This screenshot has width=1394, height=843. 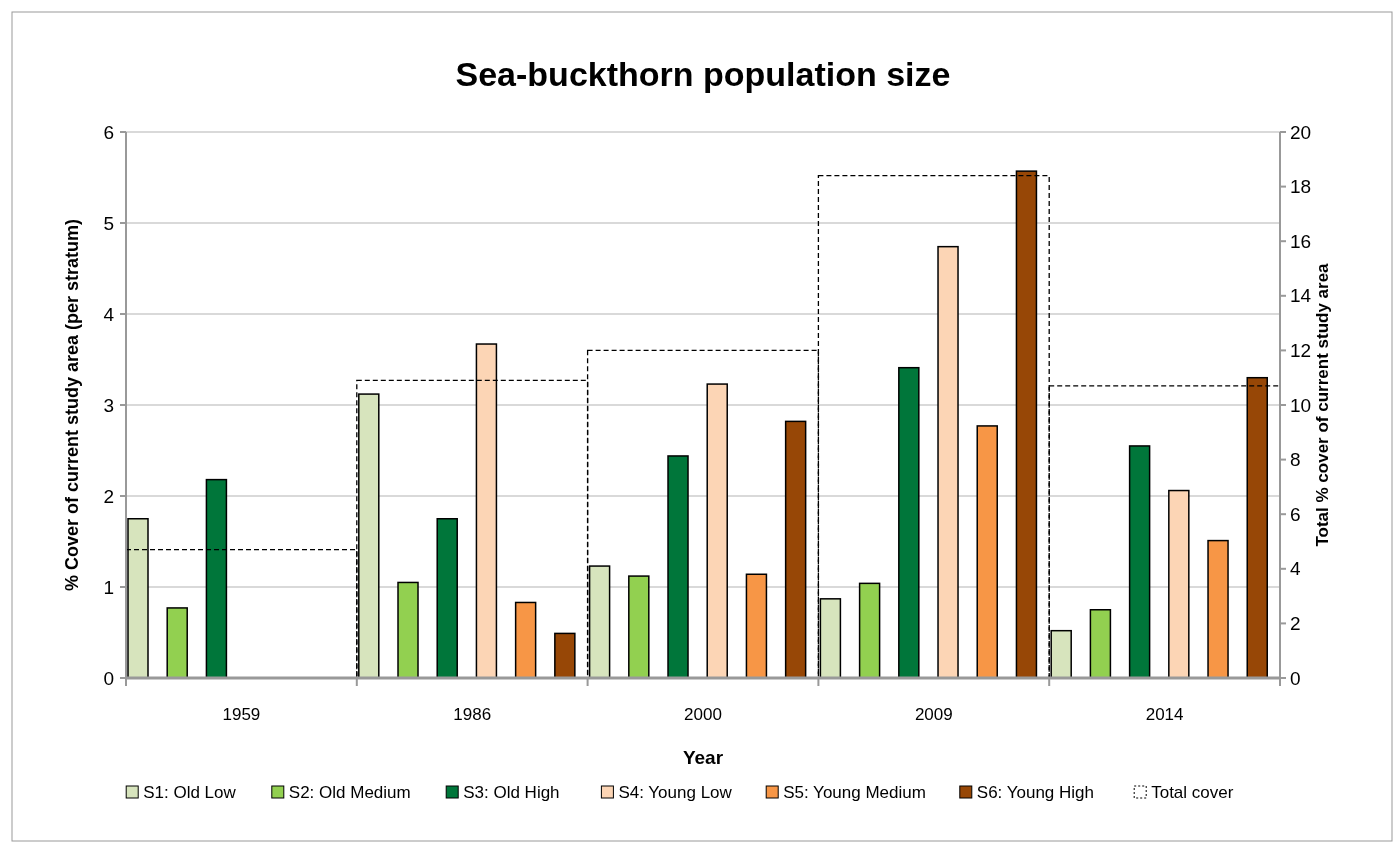 I want to click on x-tick-label: 2000, so click(x=703, y=714).